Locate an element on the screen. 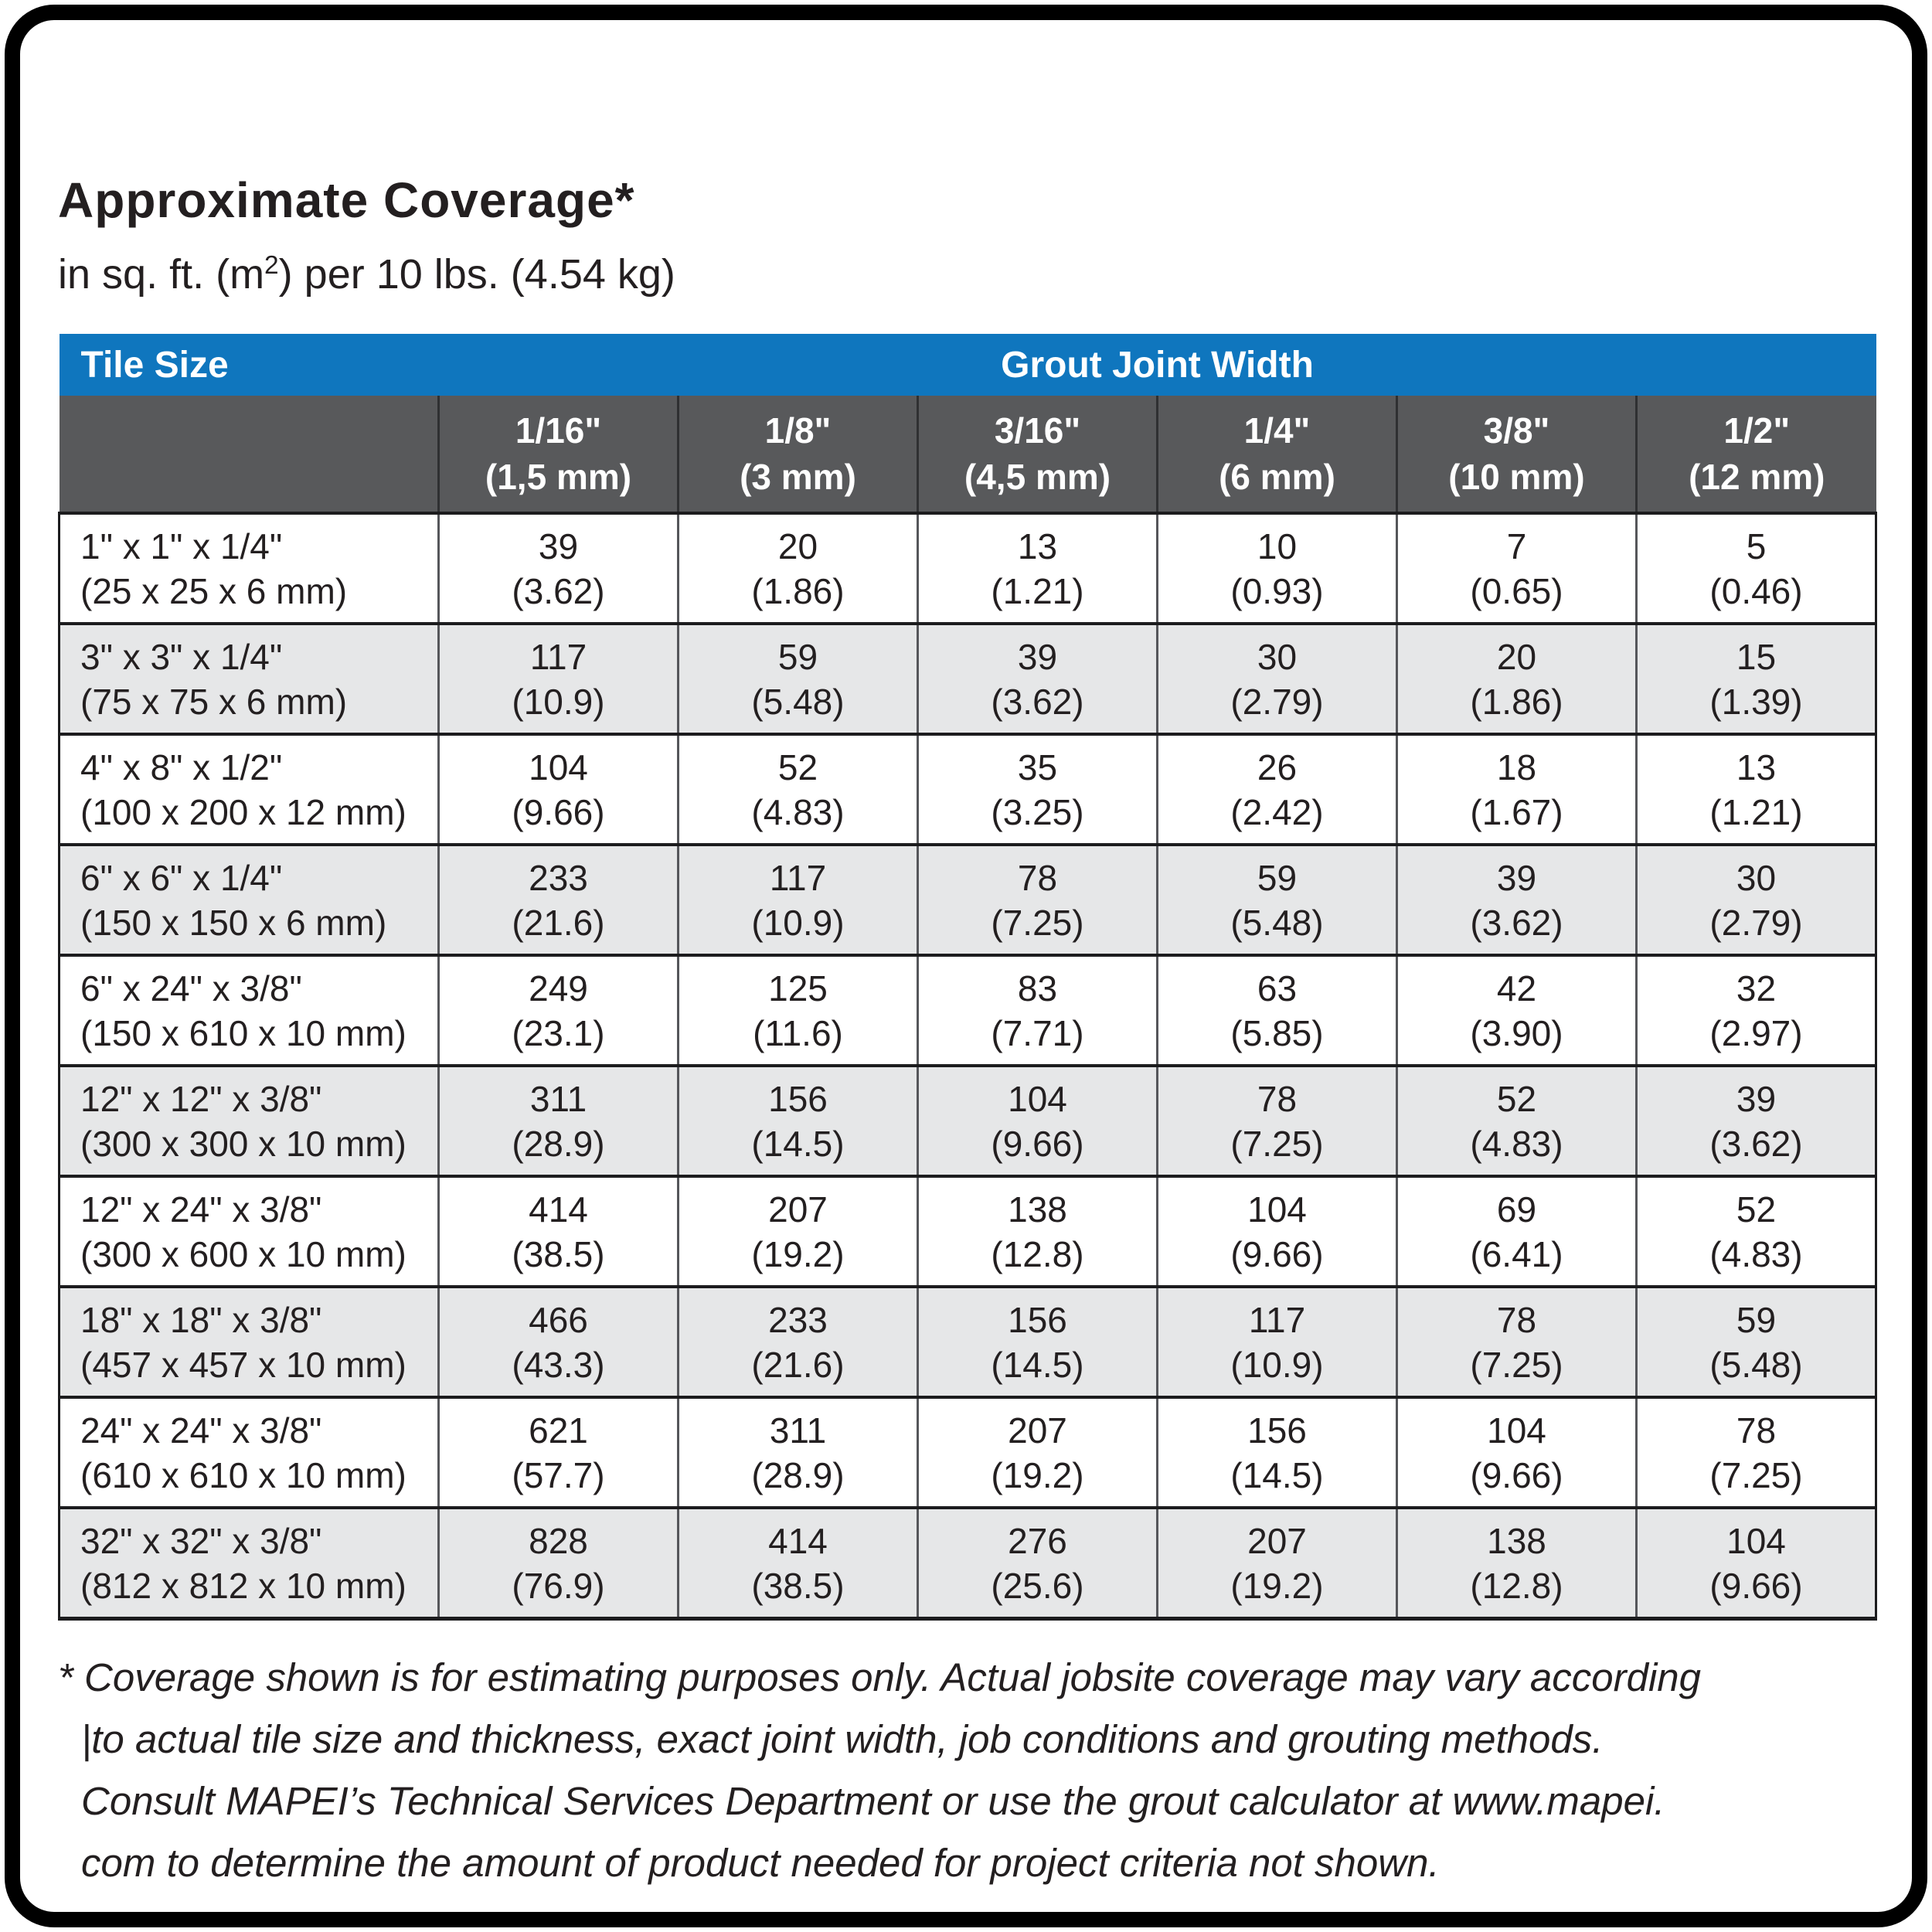 This screenshot has width=1932, height=1932. tile-size-inches: 18" x 18" x 3/8" is located at coordinates (201, 1319).